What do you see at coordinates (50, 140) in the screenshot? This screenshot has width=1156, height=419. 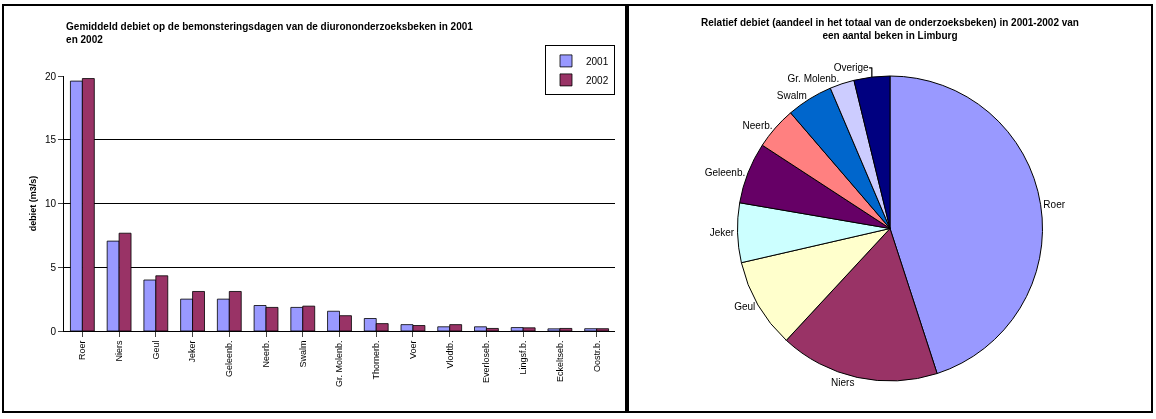 I see `y-tick-label: 15` at bounding box center [50, 140].